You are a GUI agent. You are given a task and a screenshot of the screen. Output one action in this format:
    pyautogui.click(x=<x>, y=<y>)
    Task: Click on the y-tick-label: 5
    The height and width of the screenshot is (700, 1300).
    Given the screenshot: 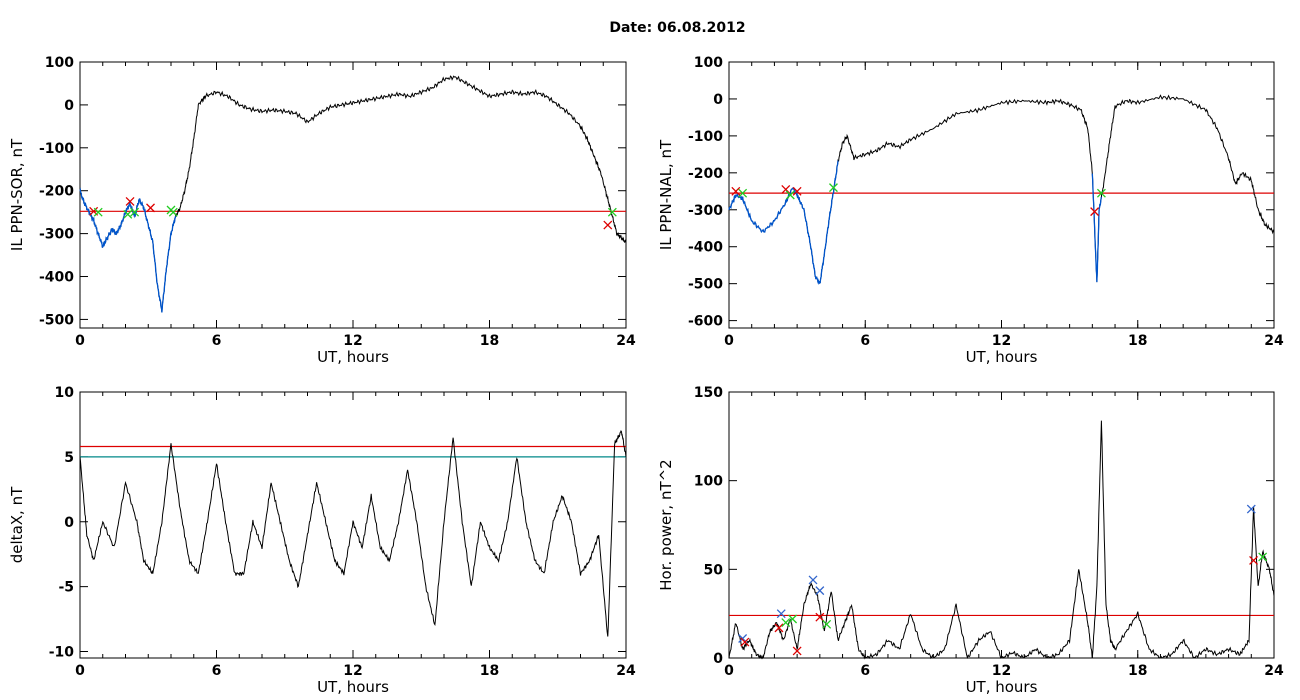 What is the action you would take?
    pyautogui.click(x=69, y=458)
    